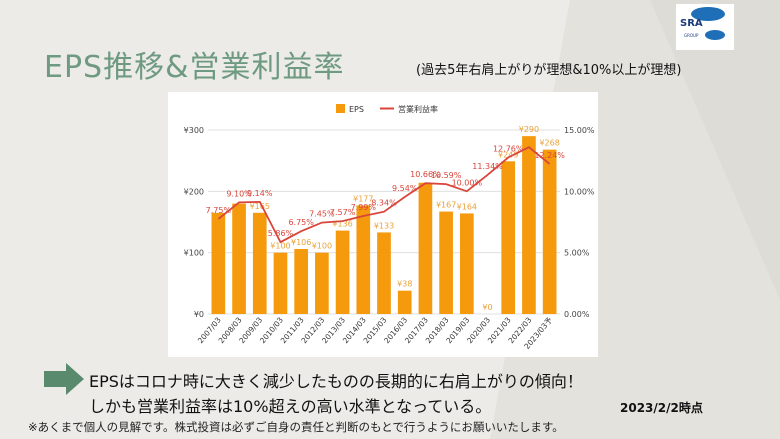 This screenshot has height=439, width=780. Describe the element at coordinates (260, 193) in the screenshot. I see `line-data-label: 9.14%` at that location.